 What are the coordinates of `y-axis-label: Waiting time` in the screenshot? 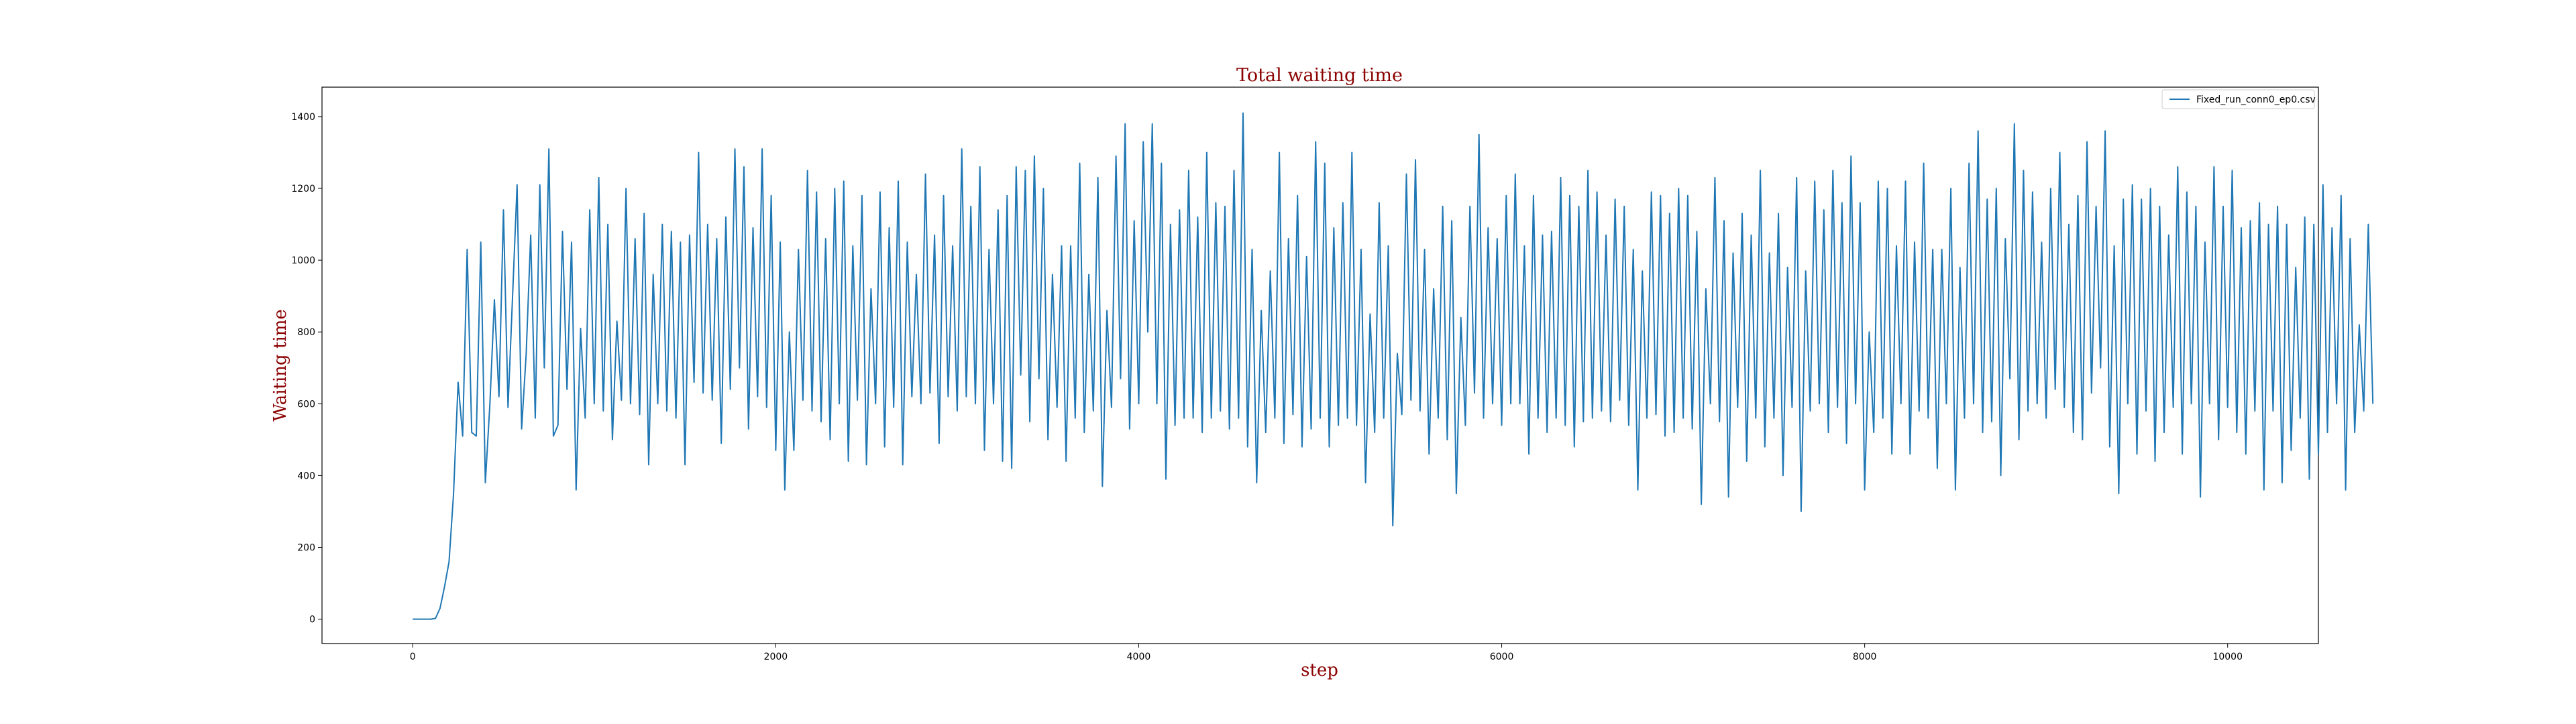 It's located at (280, 365).